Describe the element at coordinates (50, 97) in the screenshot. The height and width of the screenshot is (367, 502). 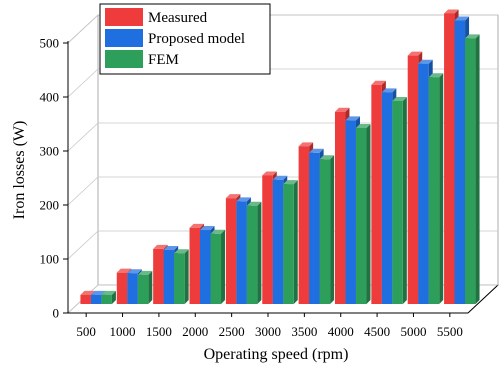
I see `y-tick-label: 400` at that location.